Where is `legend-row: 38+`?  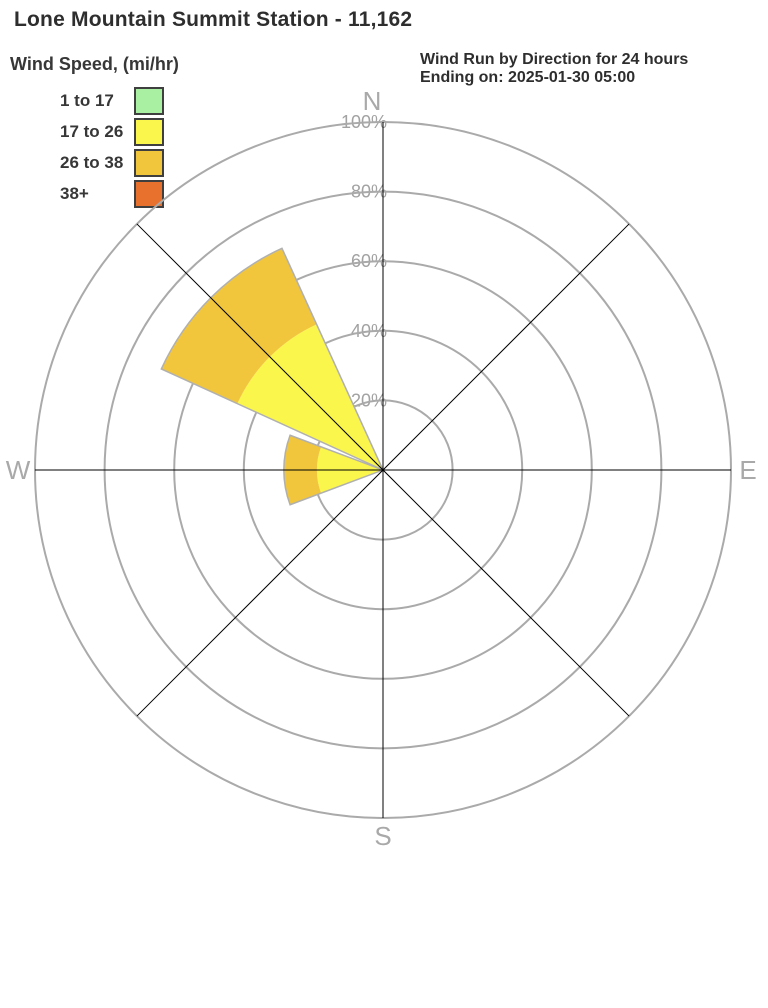
legend-row: 38+ is located at coordinates (112, 193).